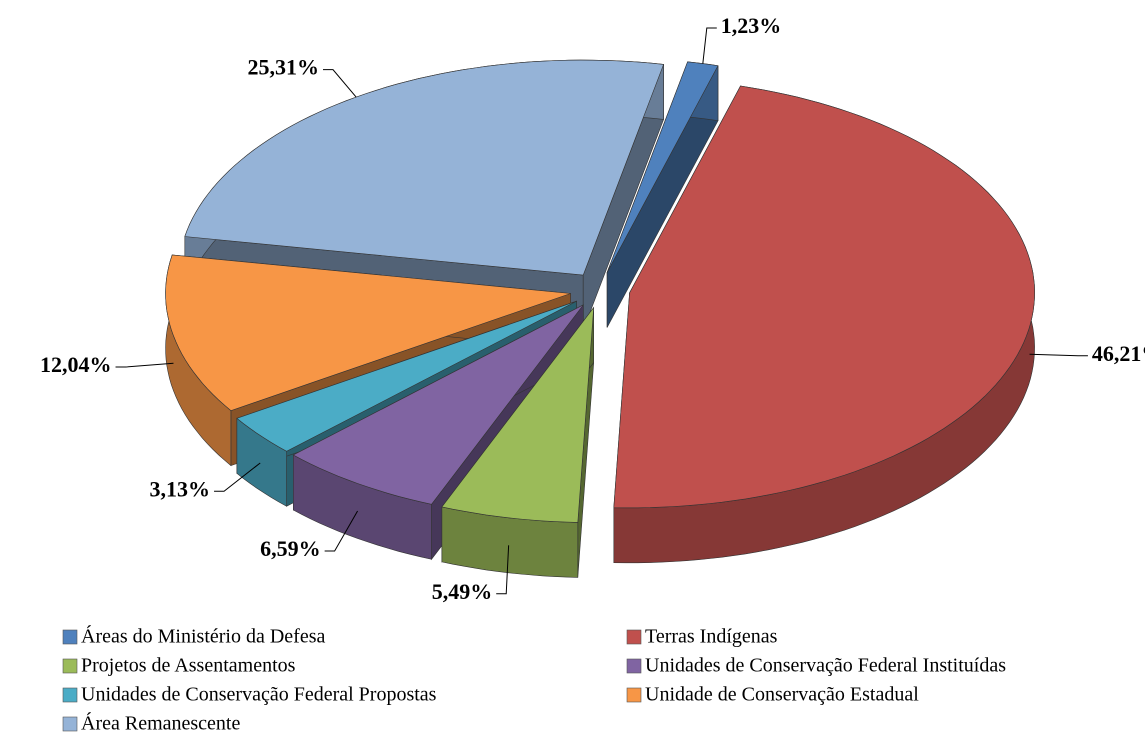 Image resolution: width=1145 pixels, height=751 pixels. I want to click on data-label: 46,21%, so click(1118, 353).